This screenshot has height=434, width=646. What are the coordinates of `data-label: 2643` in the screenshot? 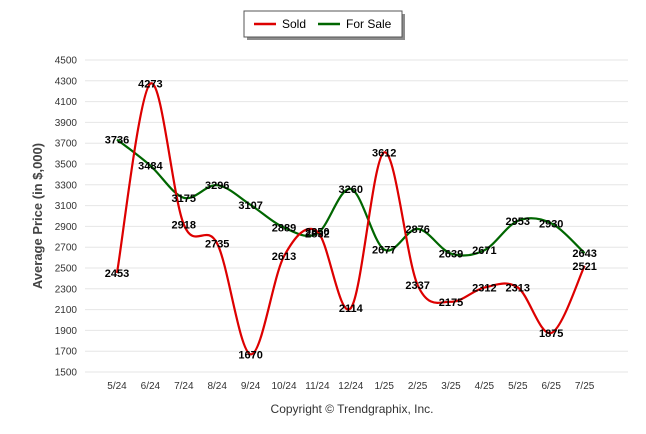 It's located at (584, 254).